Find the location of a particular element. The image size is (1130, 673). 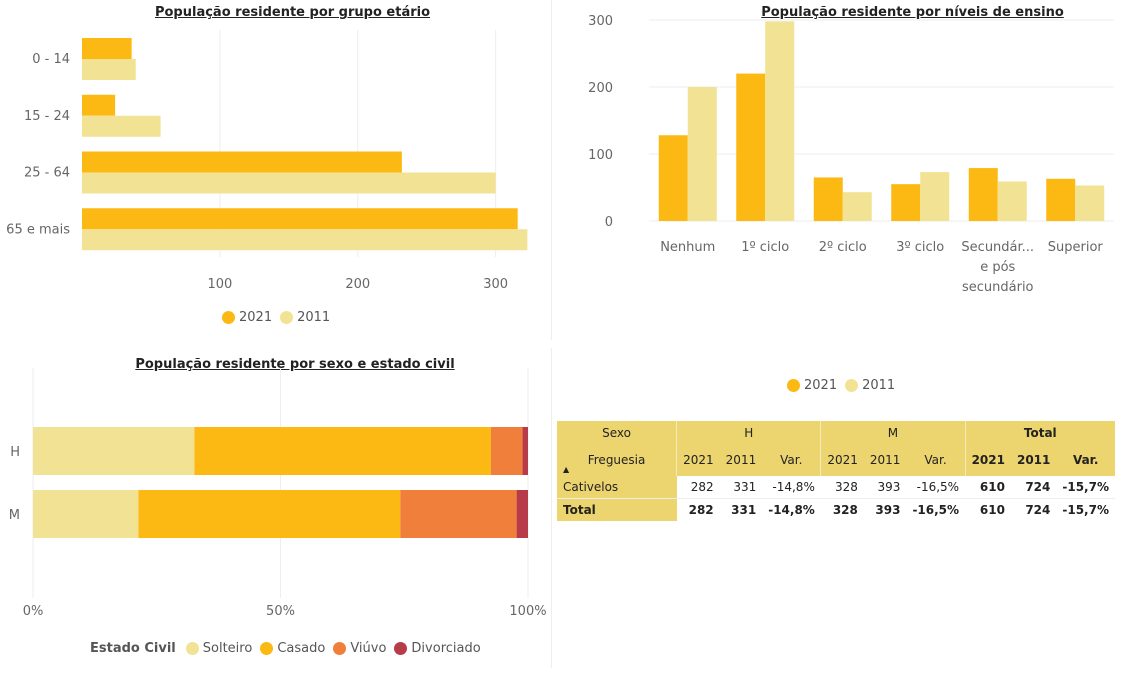

group-header-total: Total is located at coordinates (1039, 432).